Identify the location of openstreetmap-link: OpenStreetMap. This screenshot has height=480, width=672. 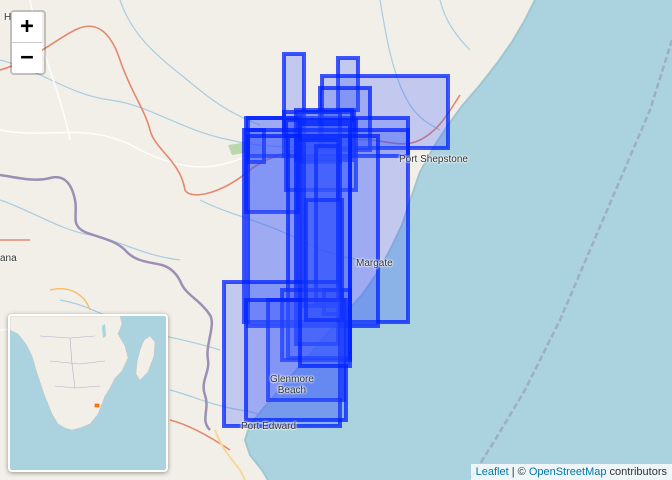
(567, 472).